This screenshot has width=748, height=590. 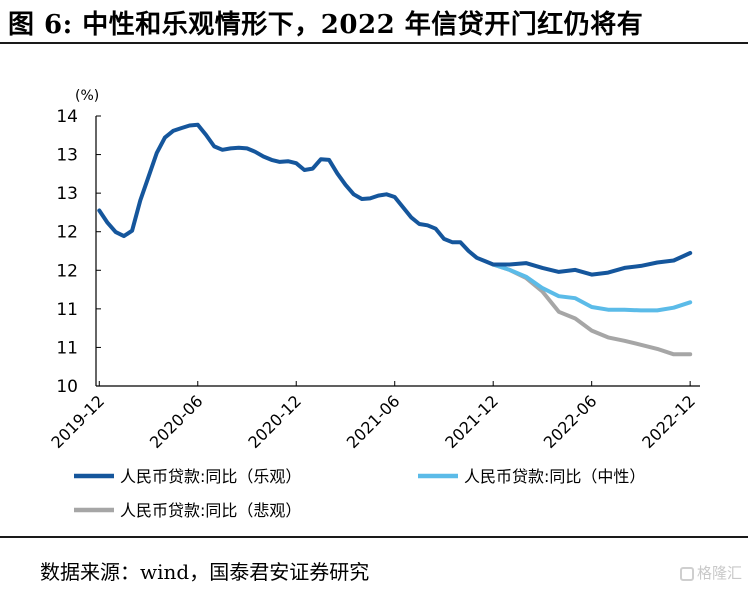 What do you see at coordinates (67, 117) in the screenshot?
I see `y-tick-label: 14` at bounding box center [67, 117].